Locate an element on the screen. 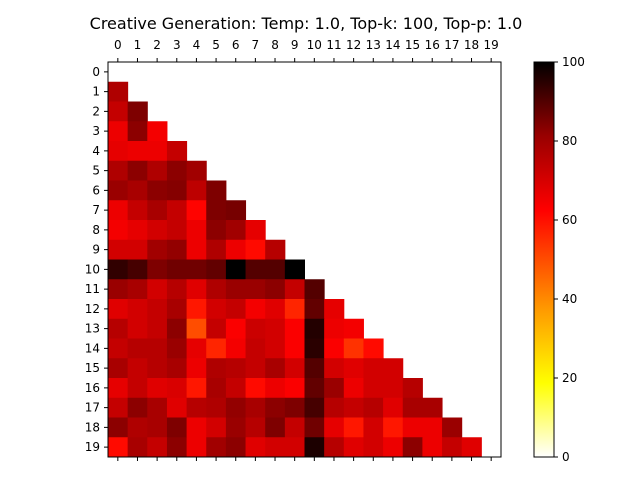  y-tick-label-9: 9 is located at coordinates (96, 250).